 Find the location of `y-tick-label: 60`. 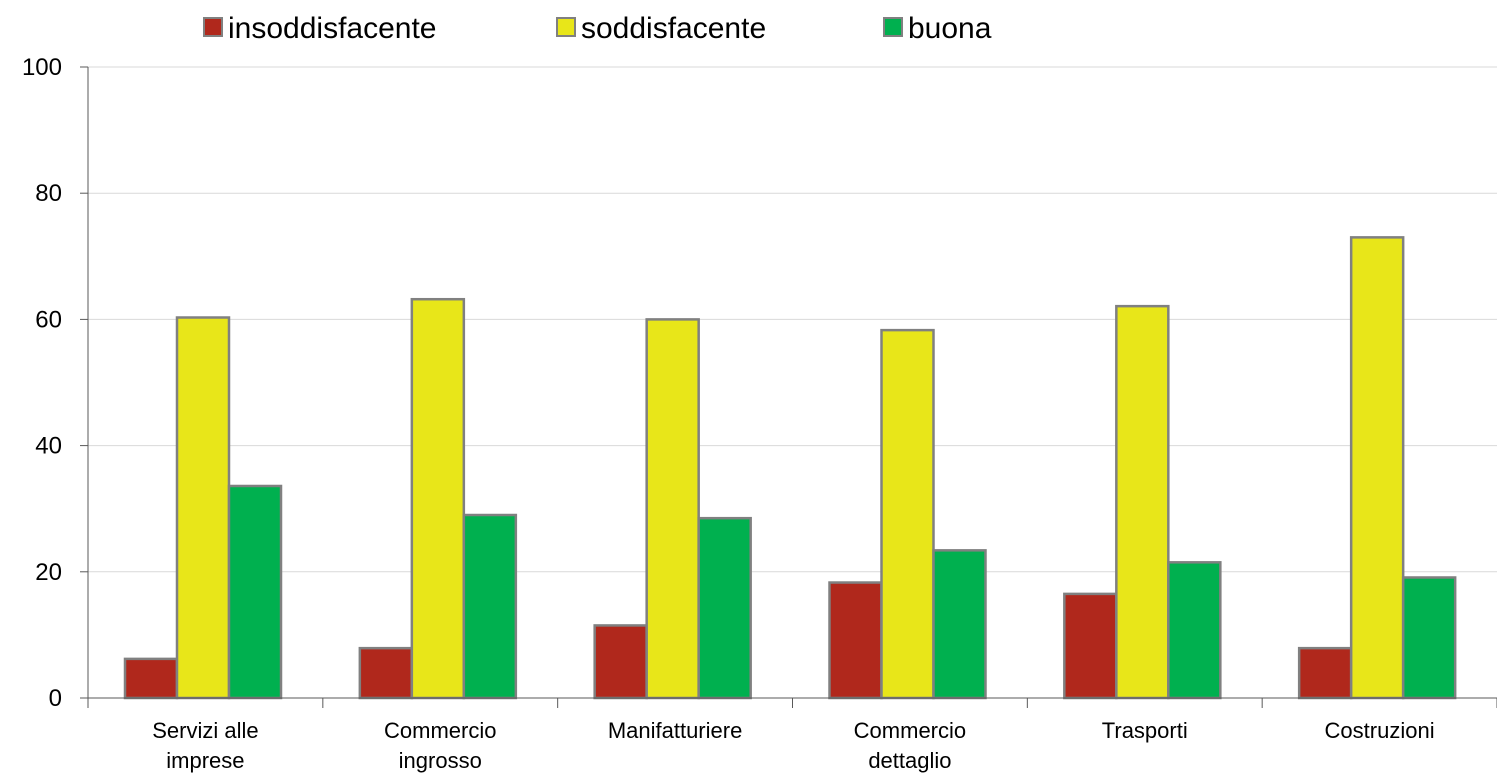

y-tick-label: 60 is located at coordinates (48, 319).